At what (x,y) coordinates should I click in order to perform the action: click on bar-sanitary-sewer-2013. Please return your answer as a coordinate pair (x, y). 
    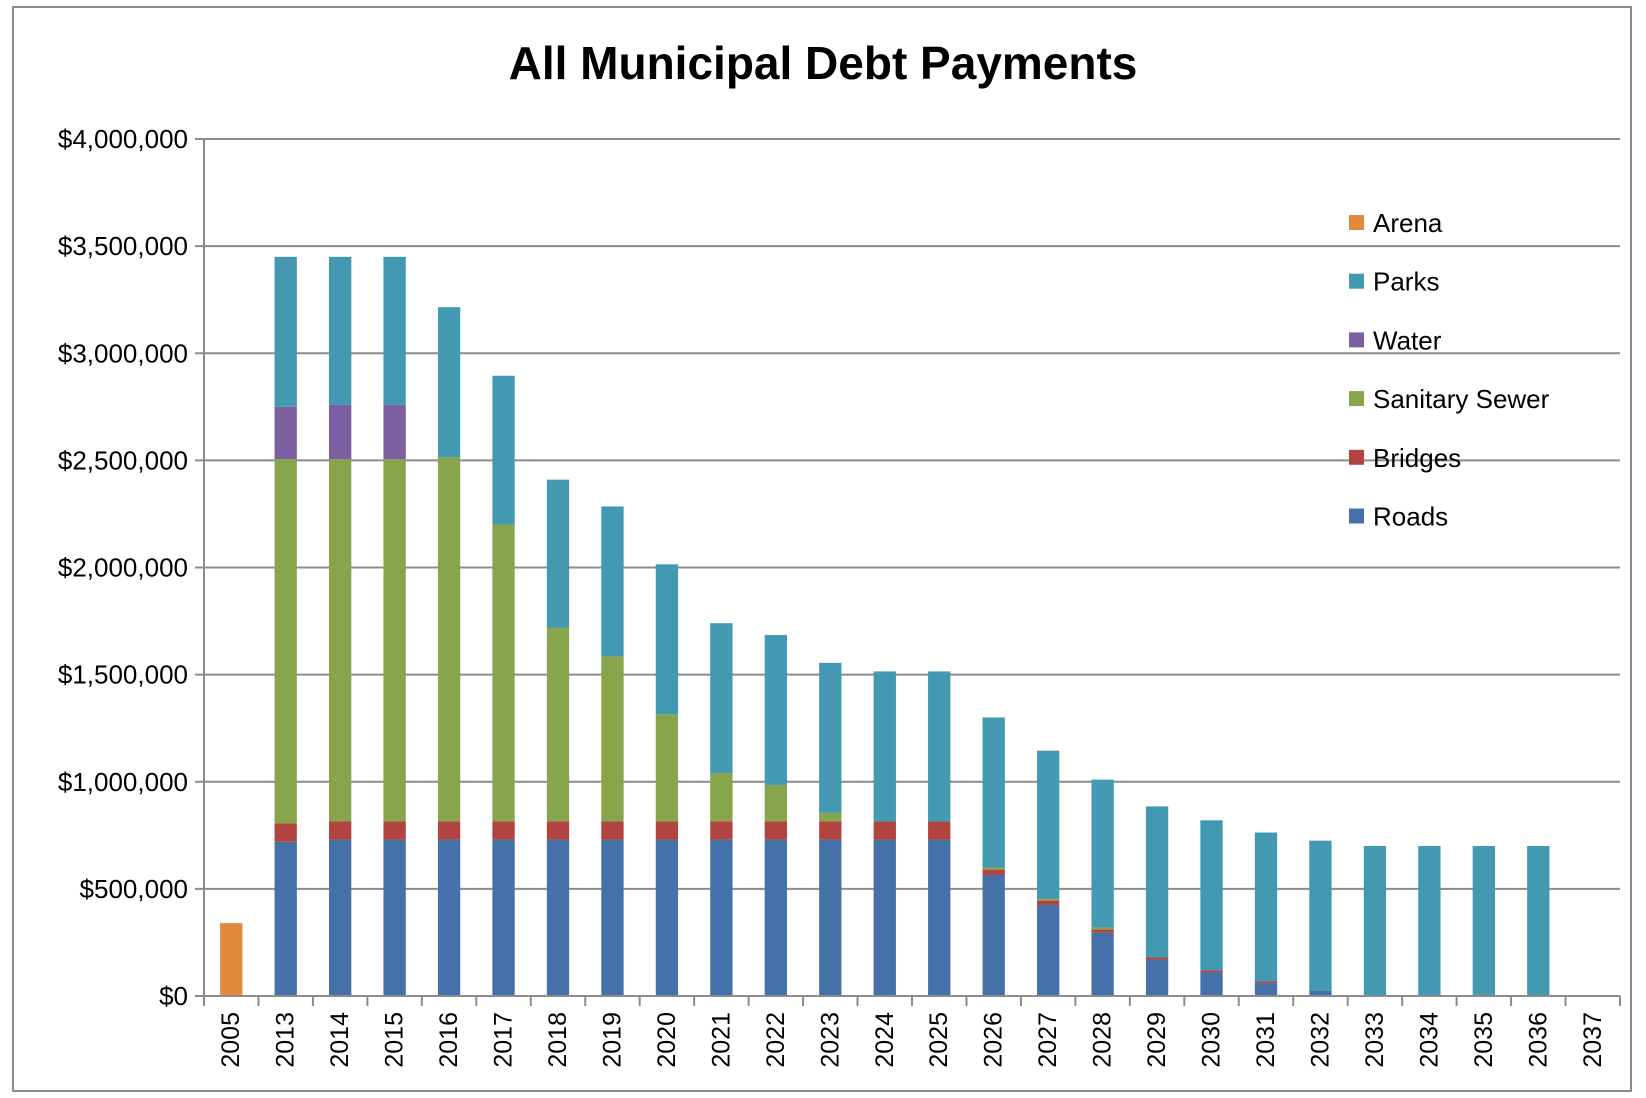
    Looking at the image, I should click on (285, 641).